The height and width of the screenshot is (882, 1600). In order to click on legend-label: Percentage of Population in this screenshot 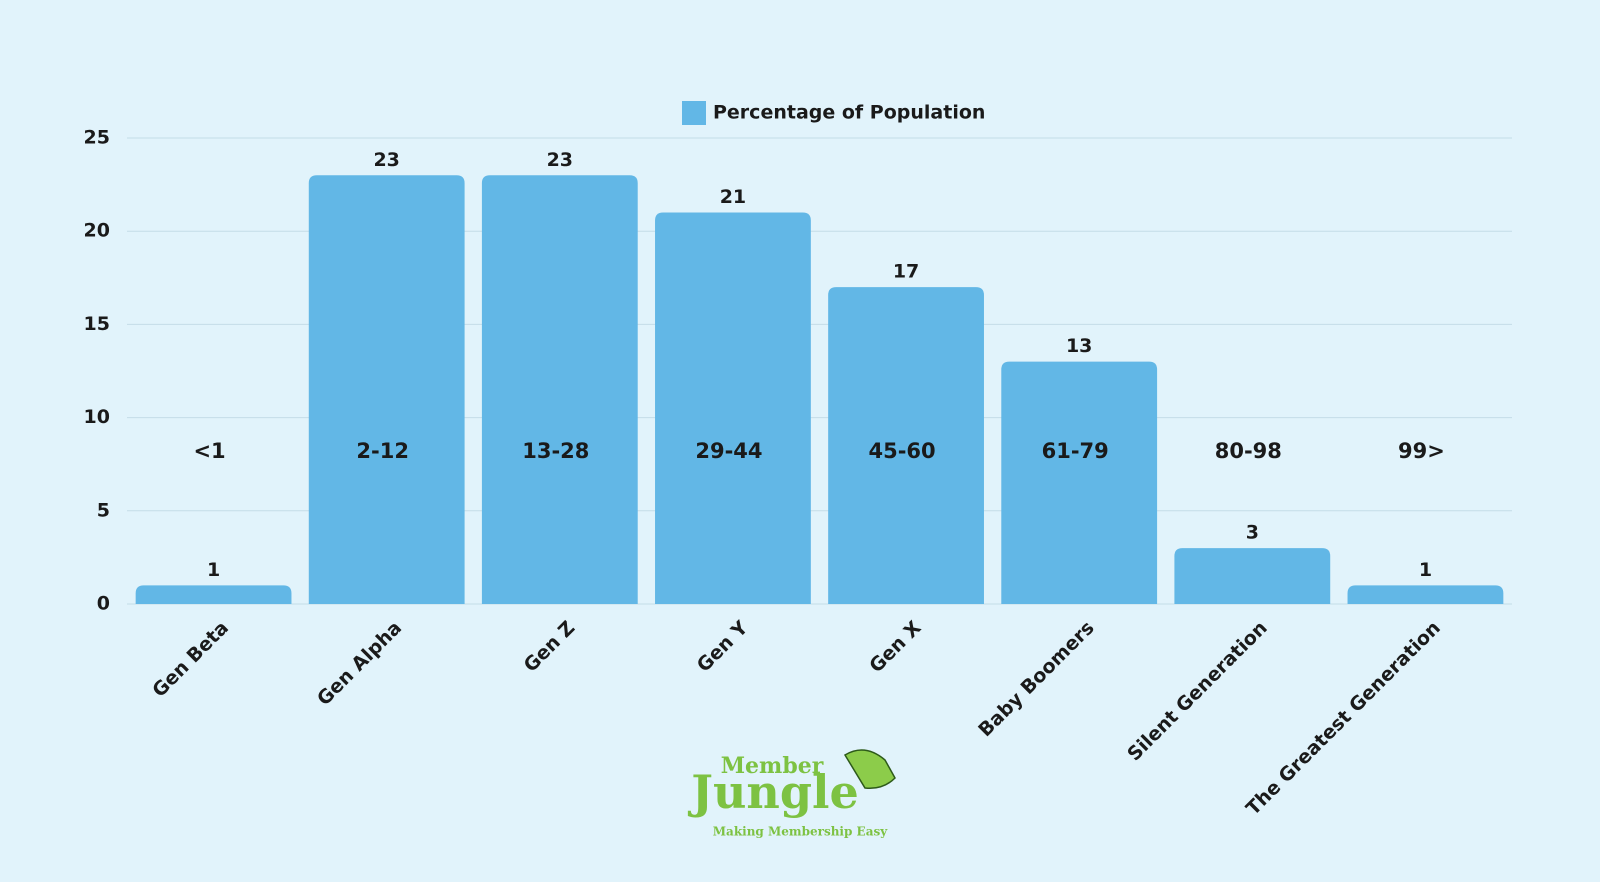, I will do `click(849, 113)`.